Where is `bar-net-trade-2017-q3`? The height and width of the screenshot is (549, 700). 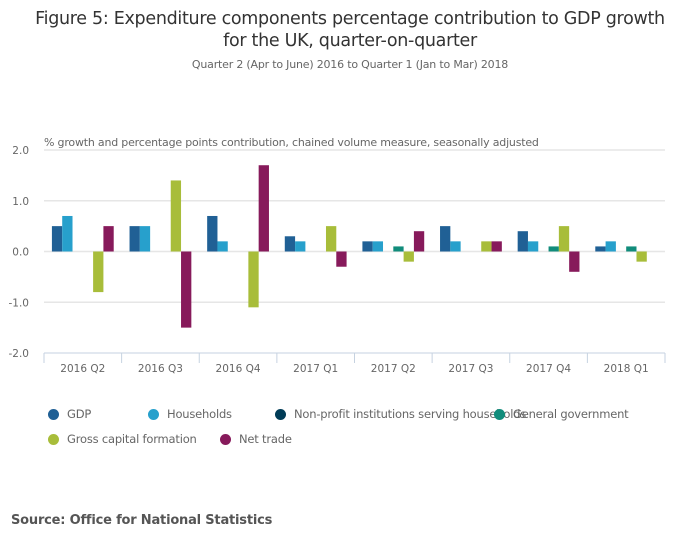 bar-net-trade-2017-q3 is located at coordinates (496, 246).